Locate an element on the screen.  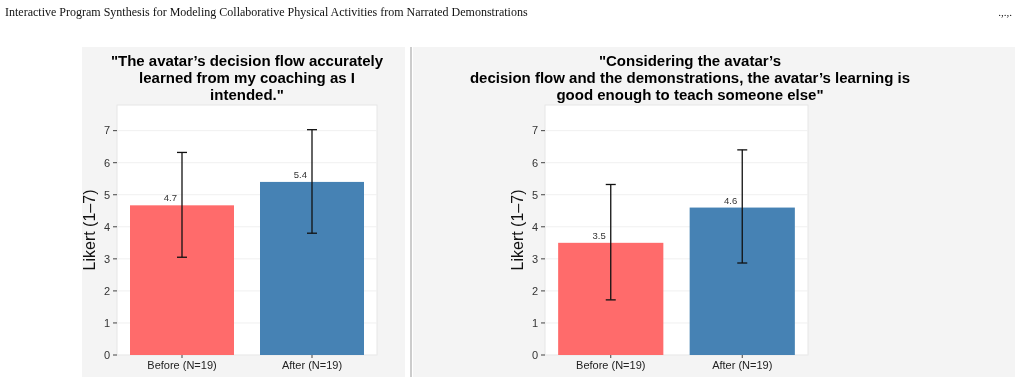
data-label: 4.7 is located at coordinates (170, 198).